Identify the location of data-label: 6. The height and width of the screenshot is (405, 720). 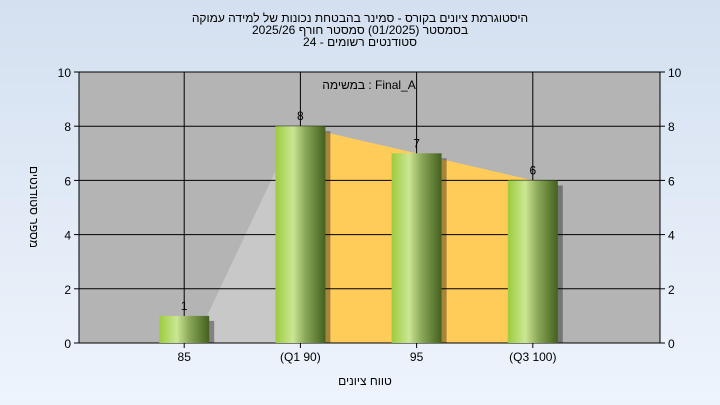
(532, 170).